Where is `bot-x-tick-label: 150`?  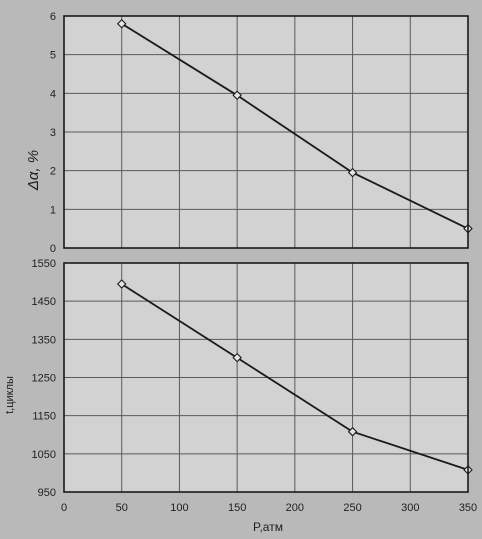 bot-x-tick-label: 150 is located at coordinates (237, 508).